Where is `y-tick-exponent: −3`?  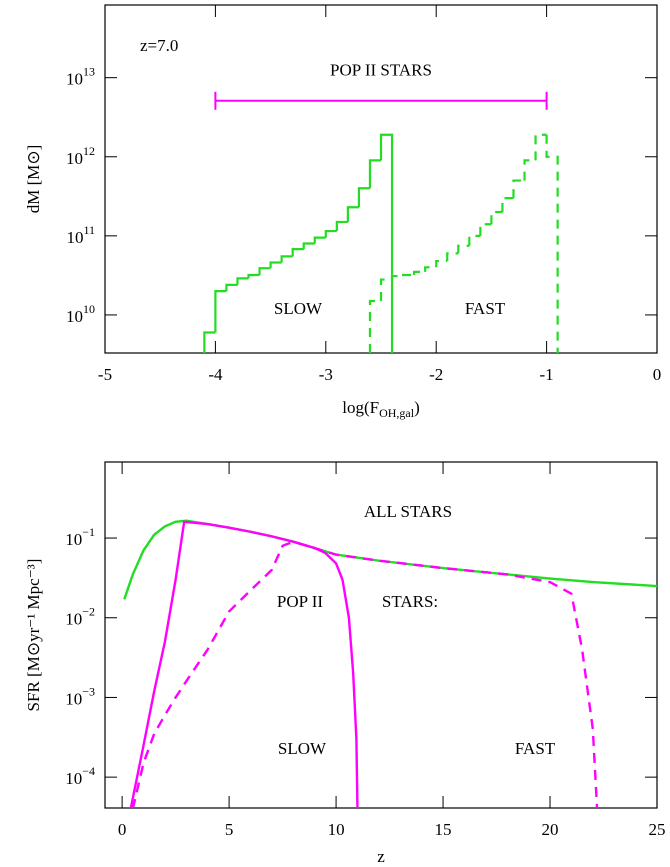
y-tick-exponent: −3 is located at coordinates (88, 691).